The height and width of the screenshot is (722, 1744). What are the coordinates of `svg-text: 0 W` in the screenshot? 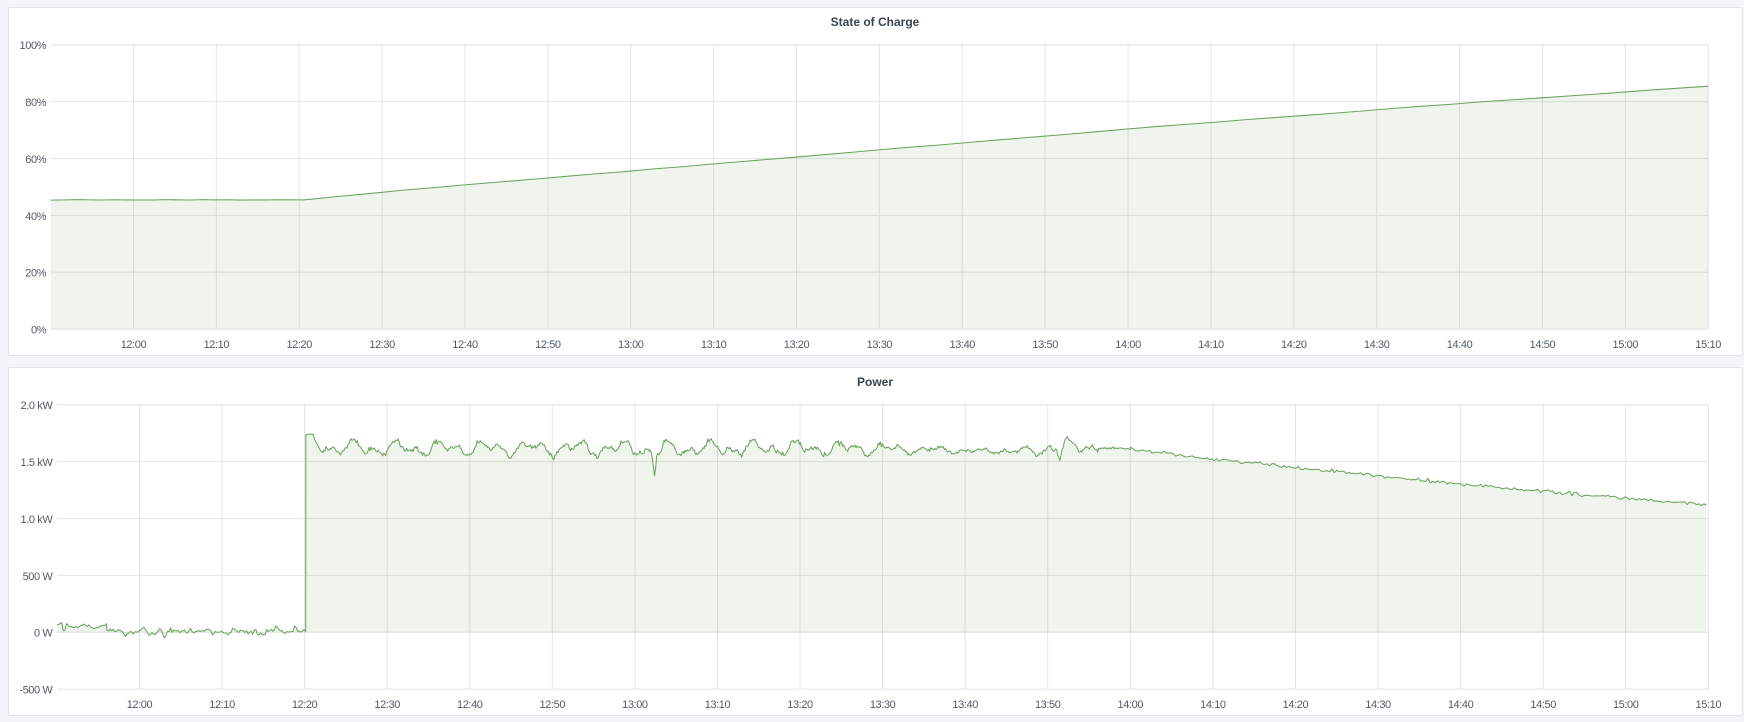 It's located at (43, 634).